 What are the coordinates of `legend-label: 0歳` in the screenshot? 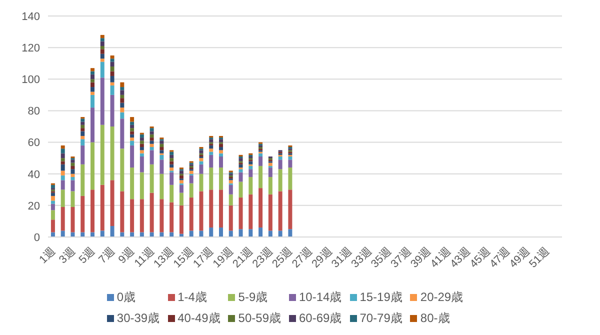 It's located at (126, 297).